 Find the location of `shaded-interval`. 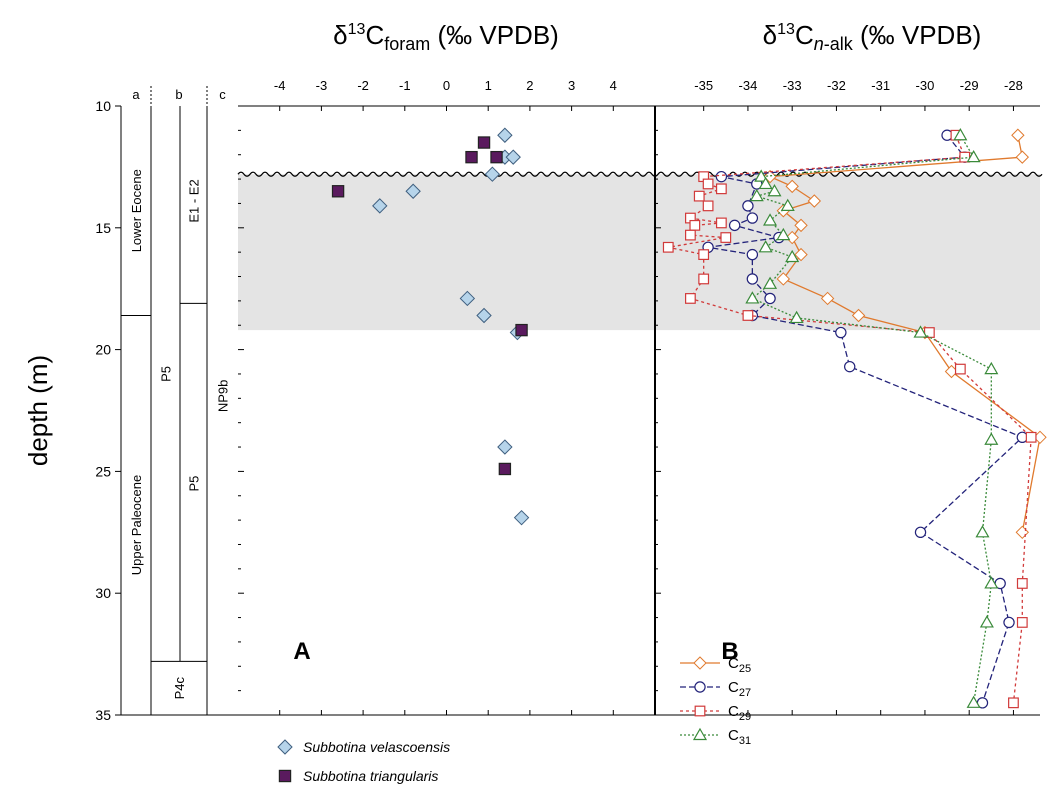

shaded-interval is located at coordinates (639, 252).